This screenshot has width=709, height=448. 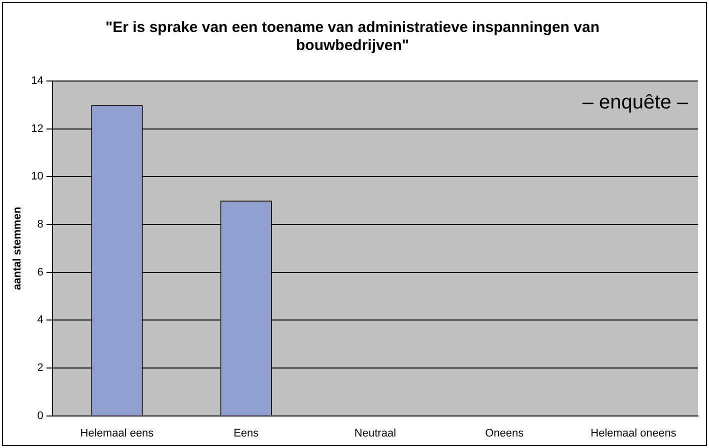 What do you see at coordinates (37, 128) in the screenshot?
I see `y-tick-label: 12` at bounding box center [37, 128].